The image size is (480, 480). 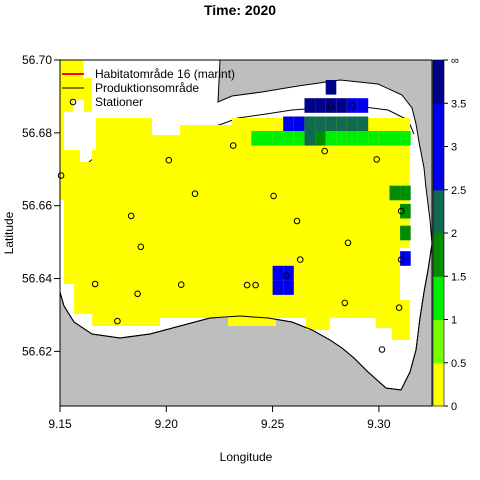 I want to click on legend-label-production: Produktionsområde, so click(x=147, y=88).